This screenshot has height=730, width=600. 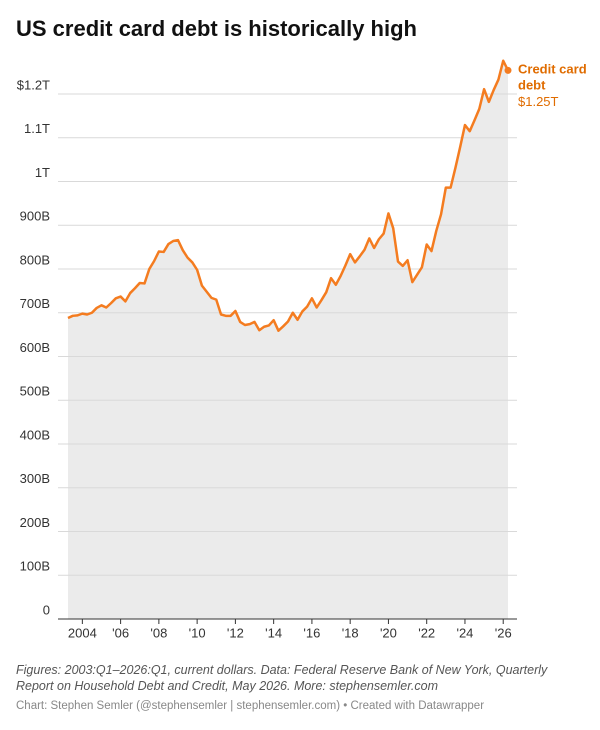 I want to click on y-tick-label: 700B, so click(x=35, y=303).